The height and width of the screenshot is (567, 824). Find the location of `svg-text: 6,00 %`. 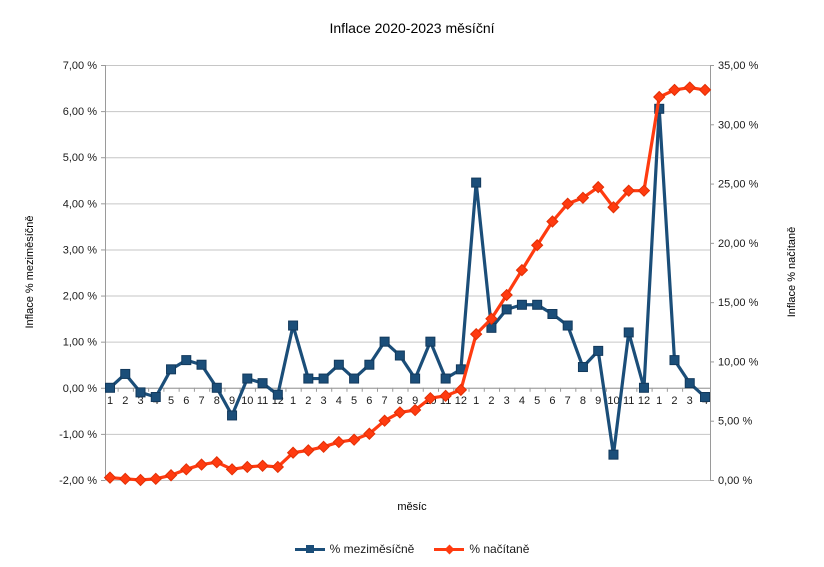

svg-text: 6,00 % is located at coordinates (80, 112).